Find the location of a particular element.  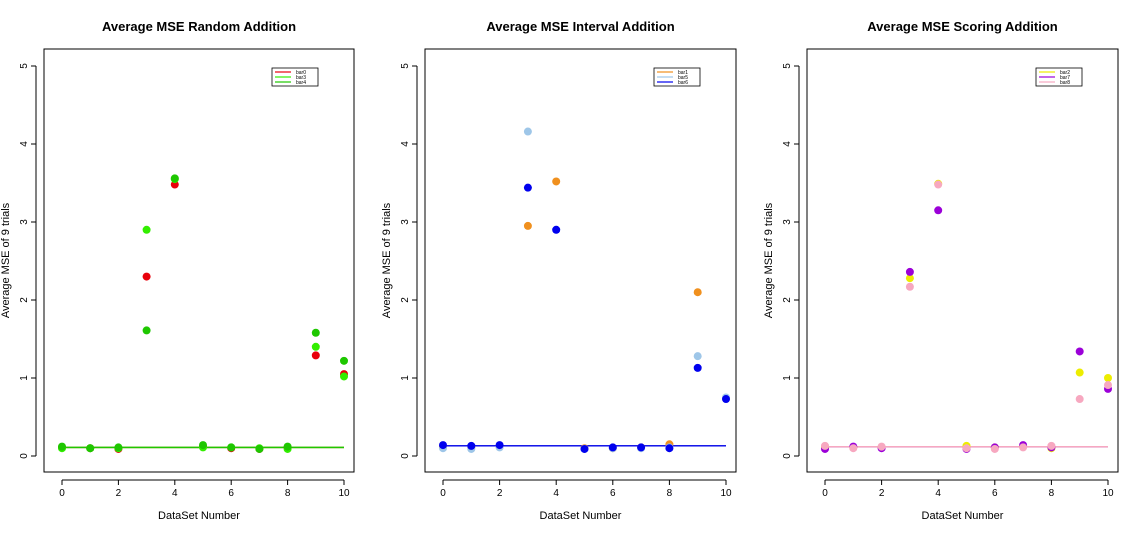

legend-label-bar5: bar5 is located at coordinates (683, 78).